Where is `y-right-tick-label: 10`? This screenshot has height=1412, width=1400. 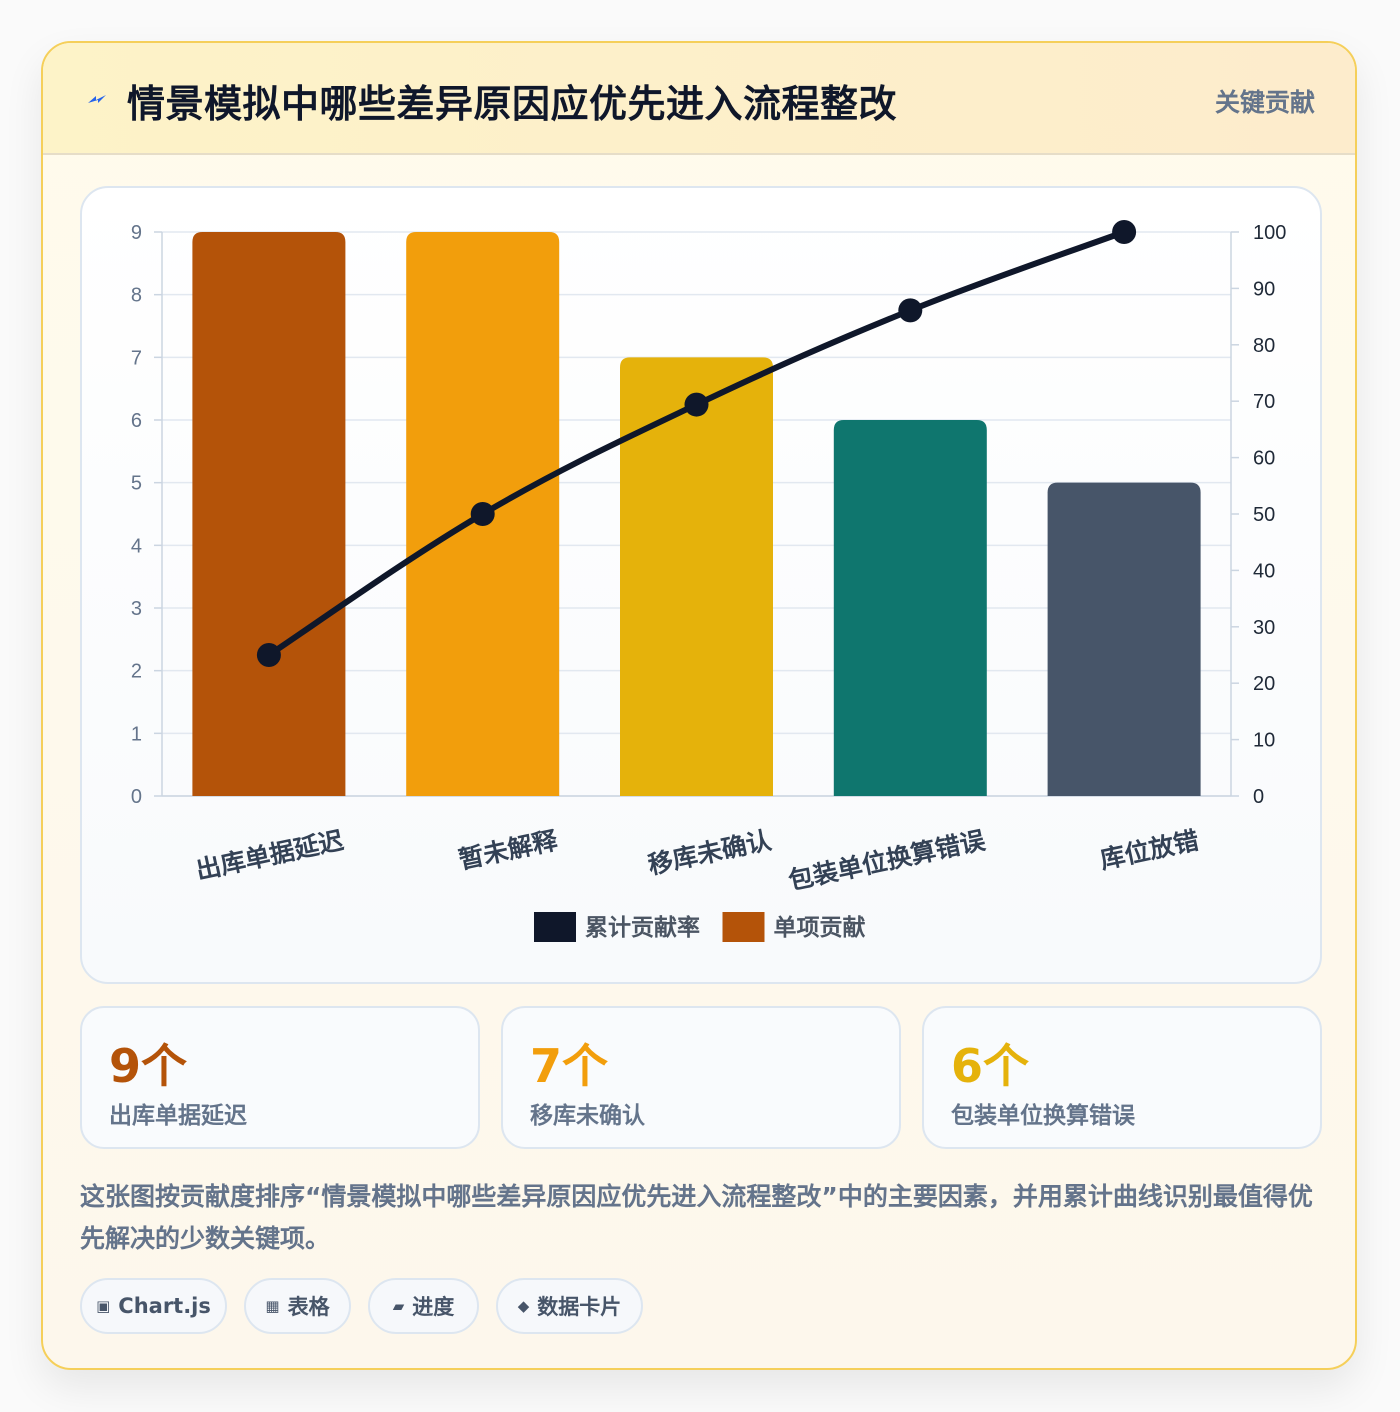
y-right-tick-label: 10 is located at coordinates (1264, 741).